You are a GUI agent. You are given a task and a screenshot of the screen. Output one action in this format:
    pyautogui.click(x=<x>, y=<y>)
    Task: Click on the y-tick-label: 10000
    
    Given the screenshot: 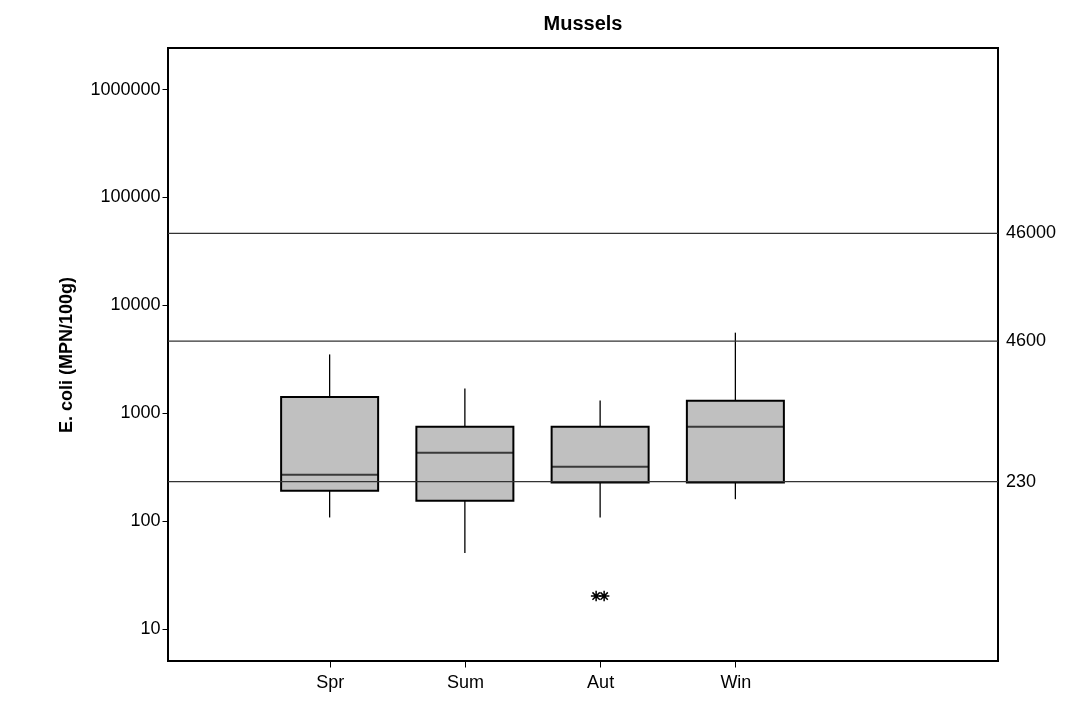 What is the action you would take?
    pyautogui.click(x=135, y=304)
    